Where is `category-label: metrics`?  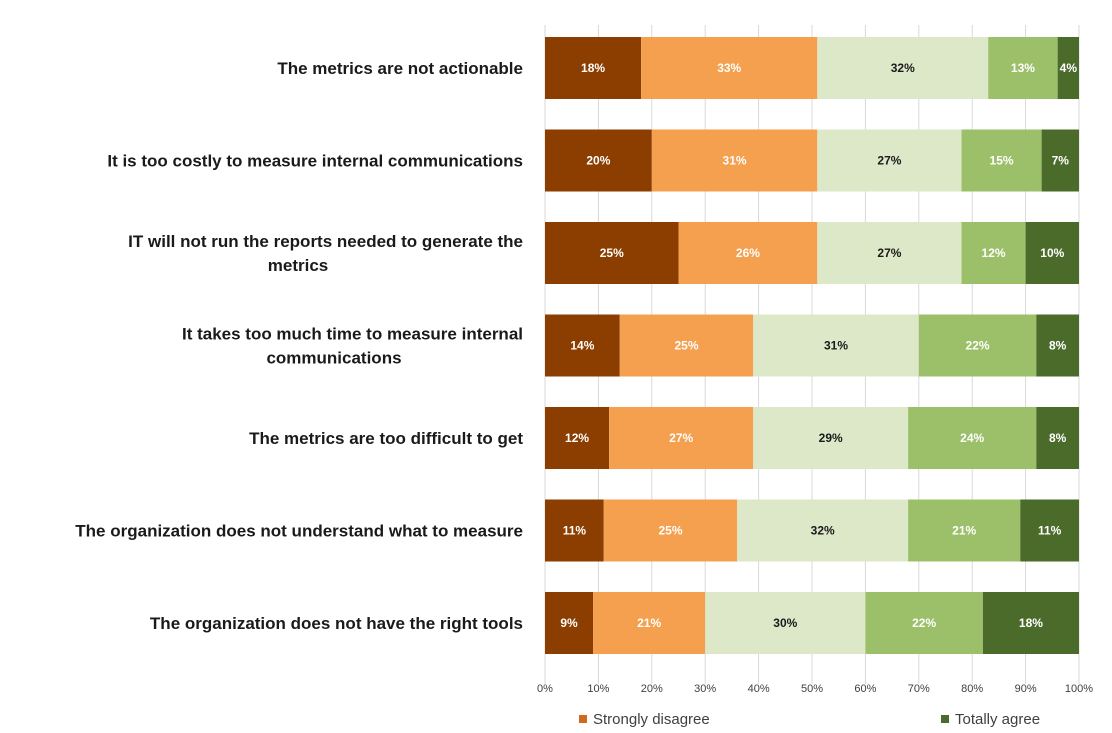 category-label: metrics is located at coordinates (298, 265).